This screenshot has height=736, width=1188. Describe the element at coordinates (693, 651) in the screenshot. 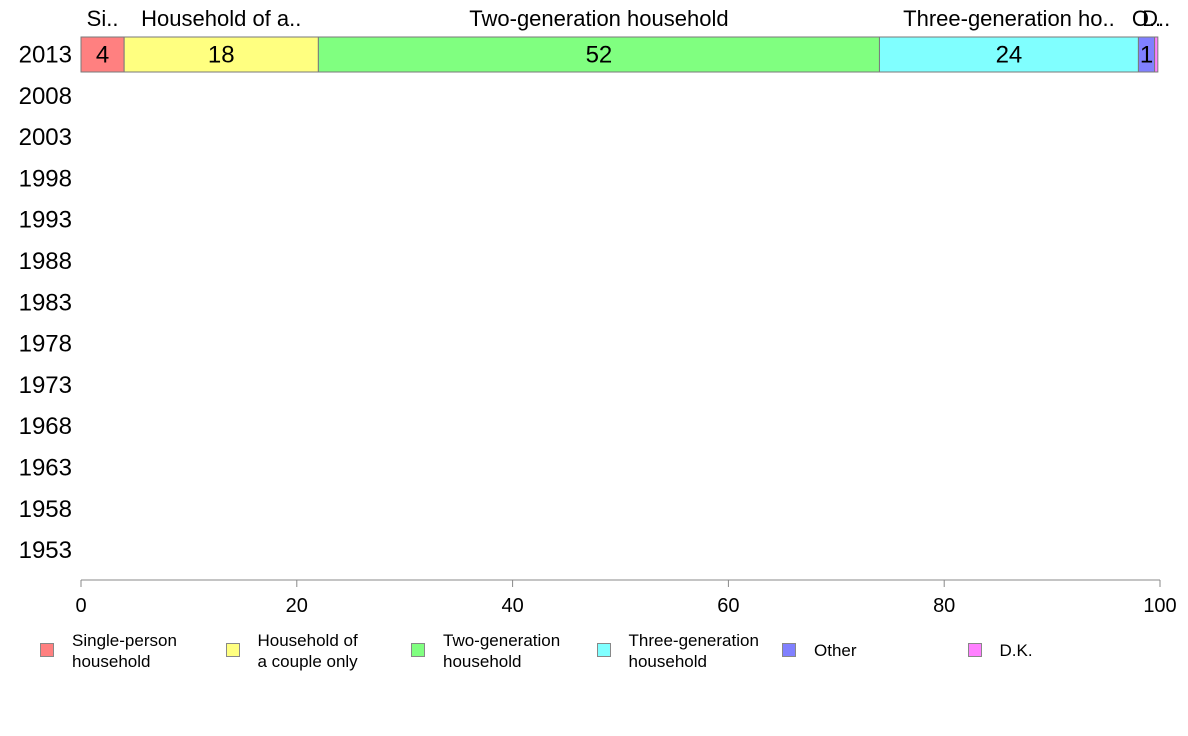

I see `legend-label: Three-generation household` at that location.